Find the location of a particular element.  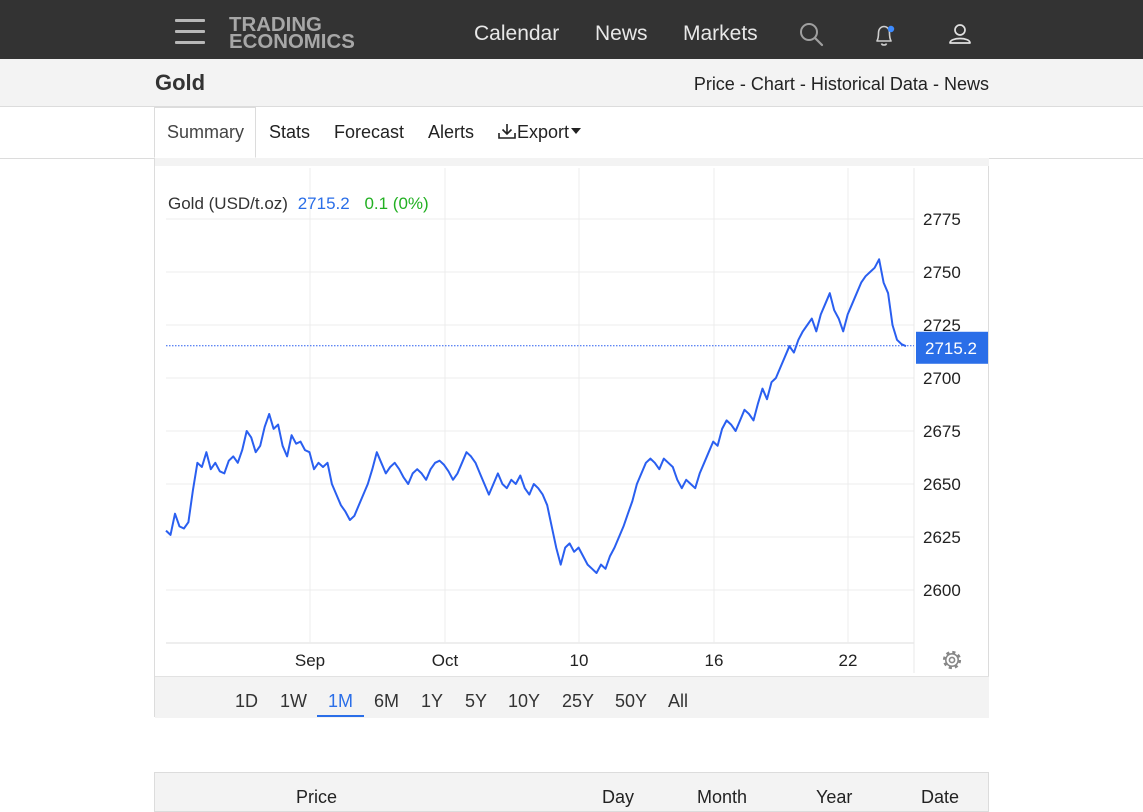

col-price: Price is located at coordinates (317, 797).